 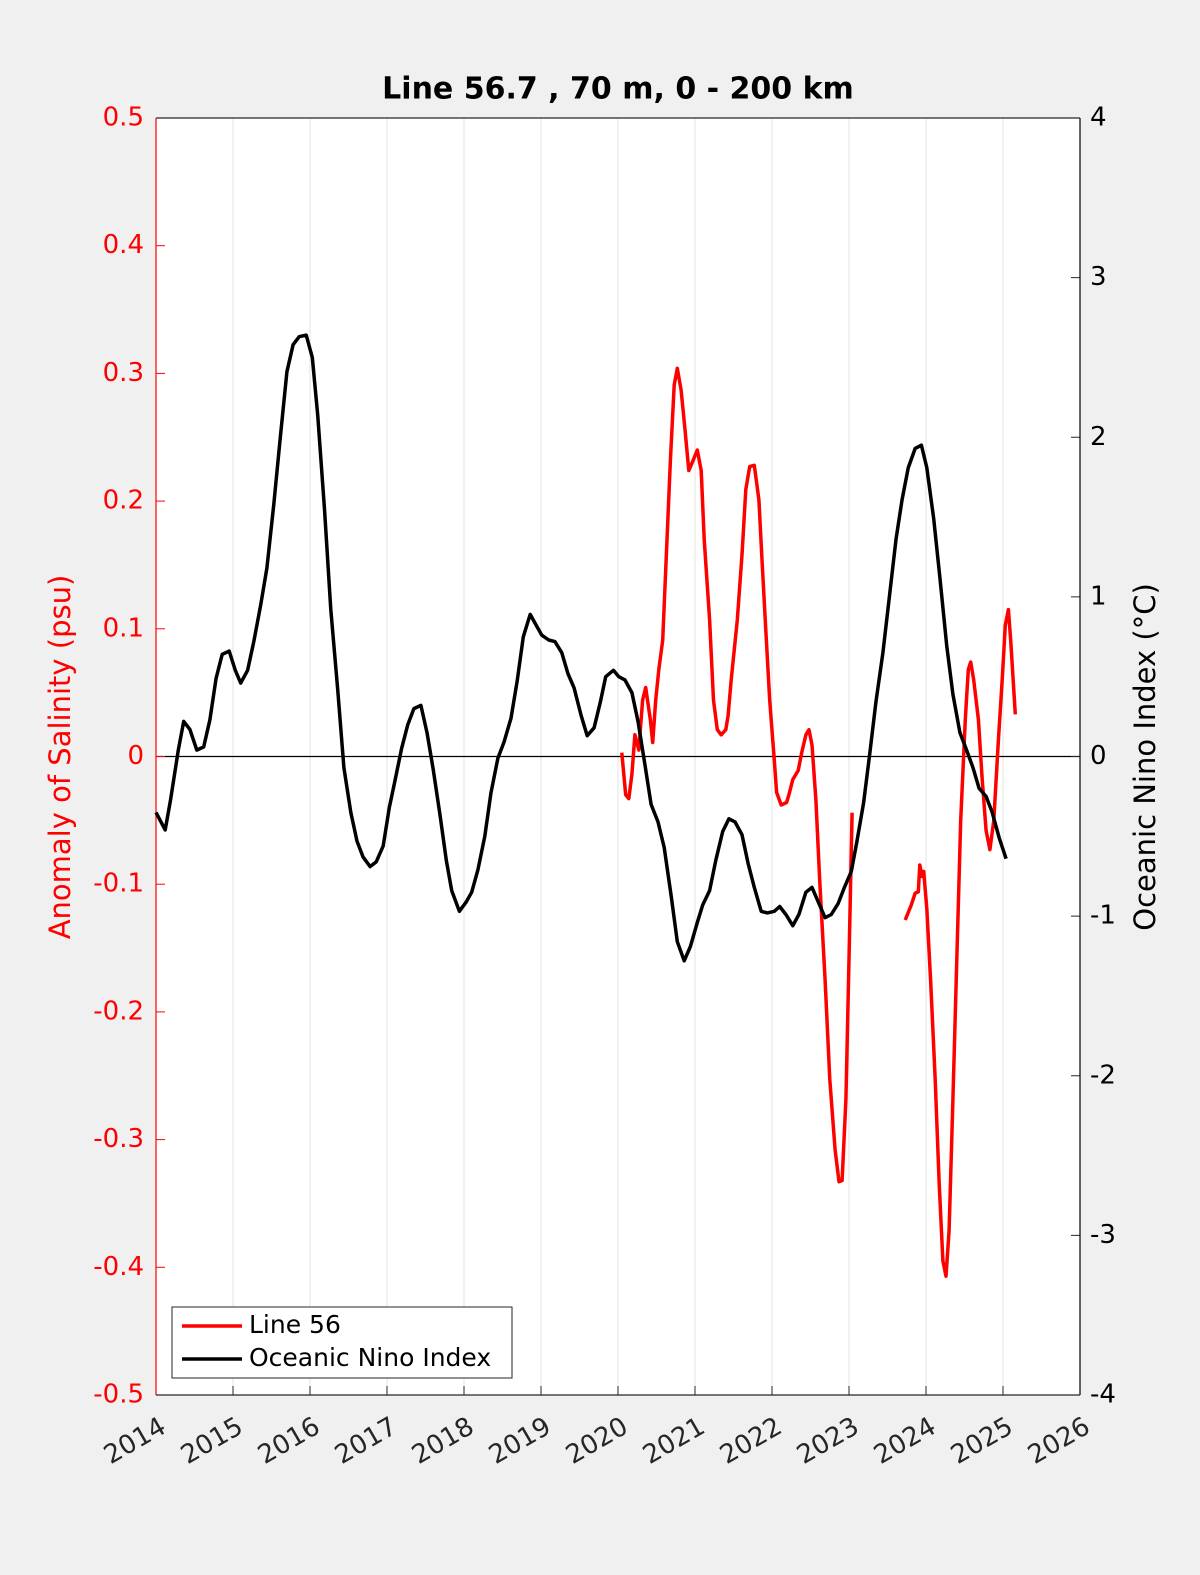 What do you see at coordinates (123, 628) in the screenshot?
I see `y-tick-label: 0.1` at bounding box center [123, 628].